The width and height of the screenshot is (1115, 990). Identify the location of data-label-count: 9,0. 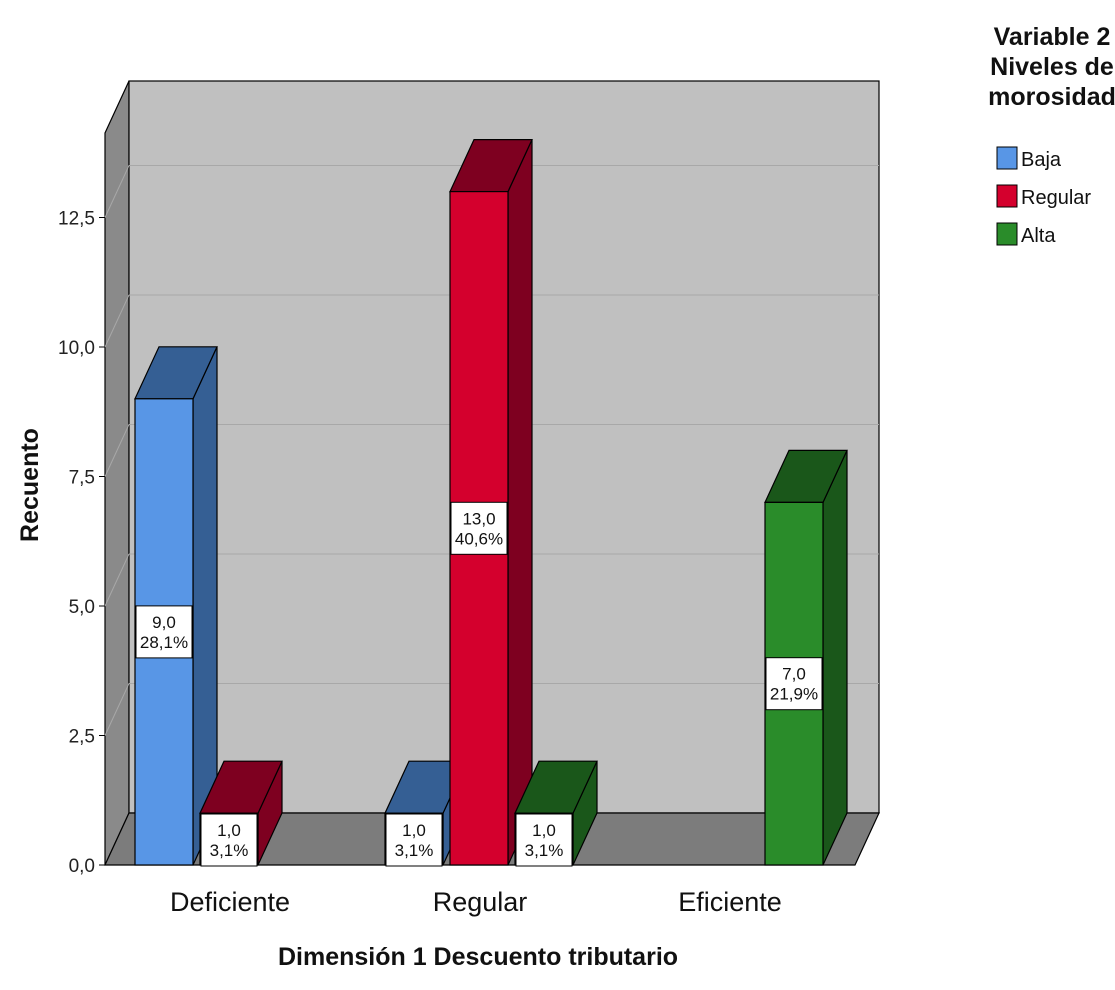
(164, 622).